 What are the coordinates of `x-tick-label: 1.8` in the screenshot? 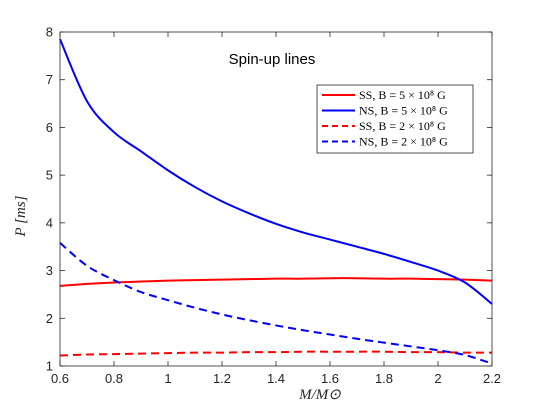 It's located at (384, 378).